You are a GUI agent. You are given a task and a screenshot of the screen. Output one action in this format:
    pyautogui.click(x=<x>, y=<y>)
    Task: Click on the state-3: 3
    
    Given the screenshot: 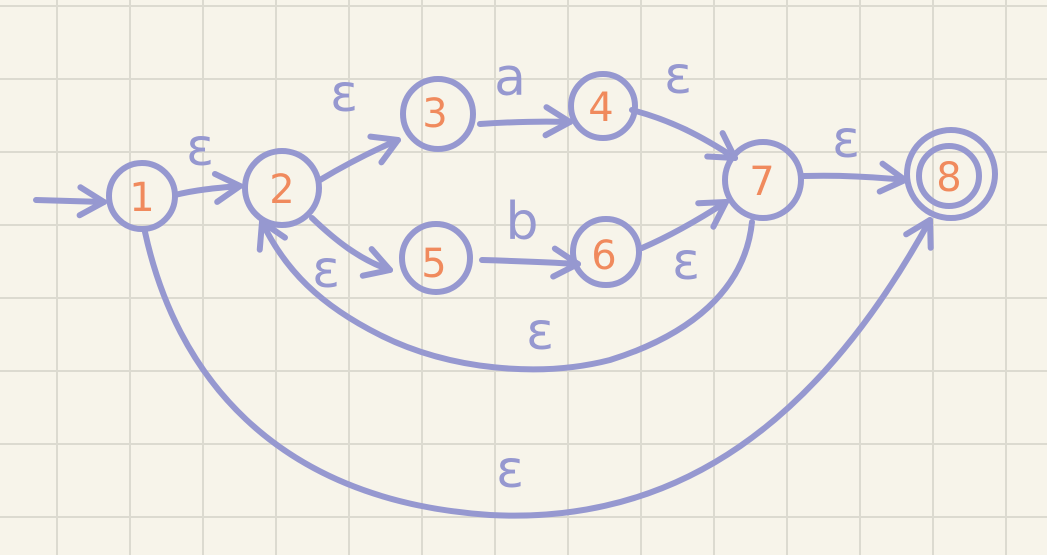 What is the action you would take?
    pyautogui.click(x=438, y=114)
    